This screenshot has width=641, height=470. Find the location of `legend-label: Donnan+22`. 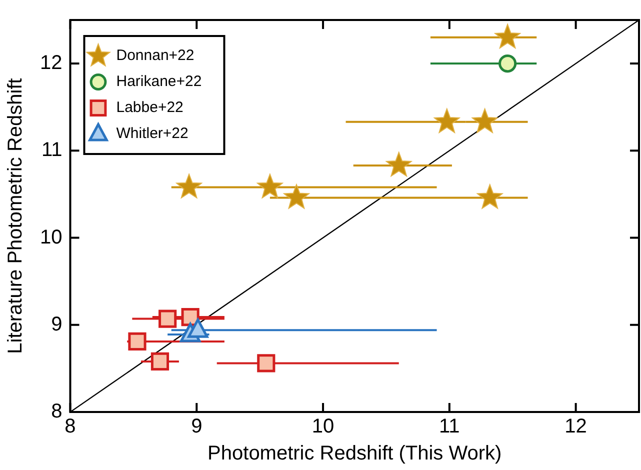

legend-label: Donnan+22 is located at coordinates (155, 55).